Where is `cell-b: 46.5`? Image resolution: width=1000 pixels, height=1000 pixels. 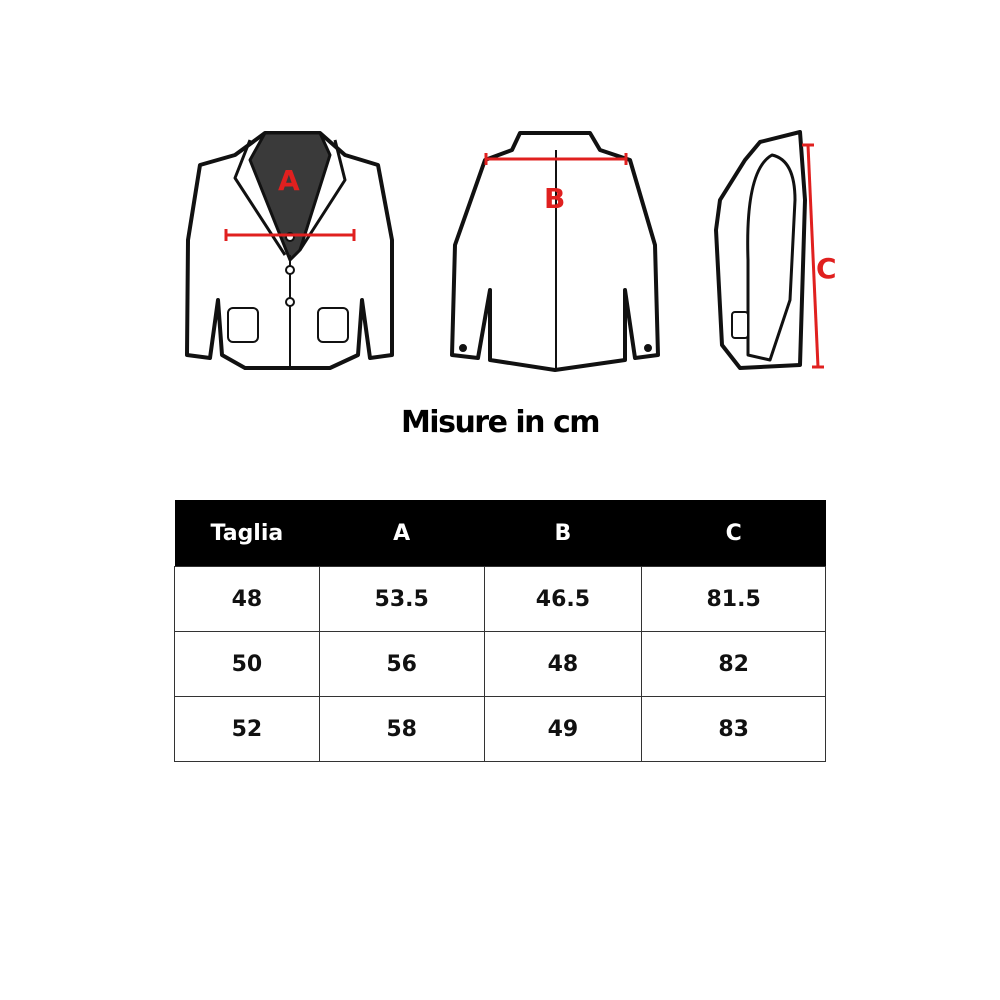
cell-b: 46.5 is located at coordinates (563, 599).